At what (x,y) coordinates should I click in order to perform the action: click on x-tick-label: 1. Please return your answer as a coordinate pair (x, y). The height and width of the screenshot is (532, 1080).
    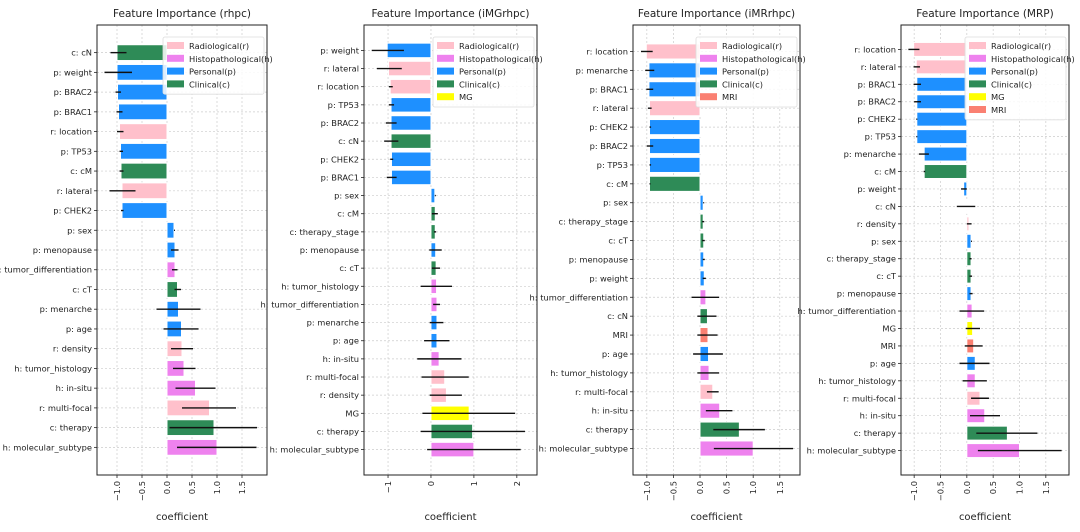
    Looking at the image, I should click on (474, 483).